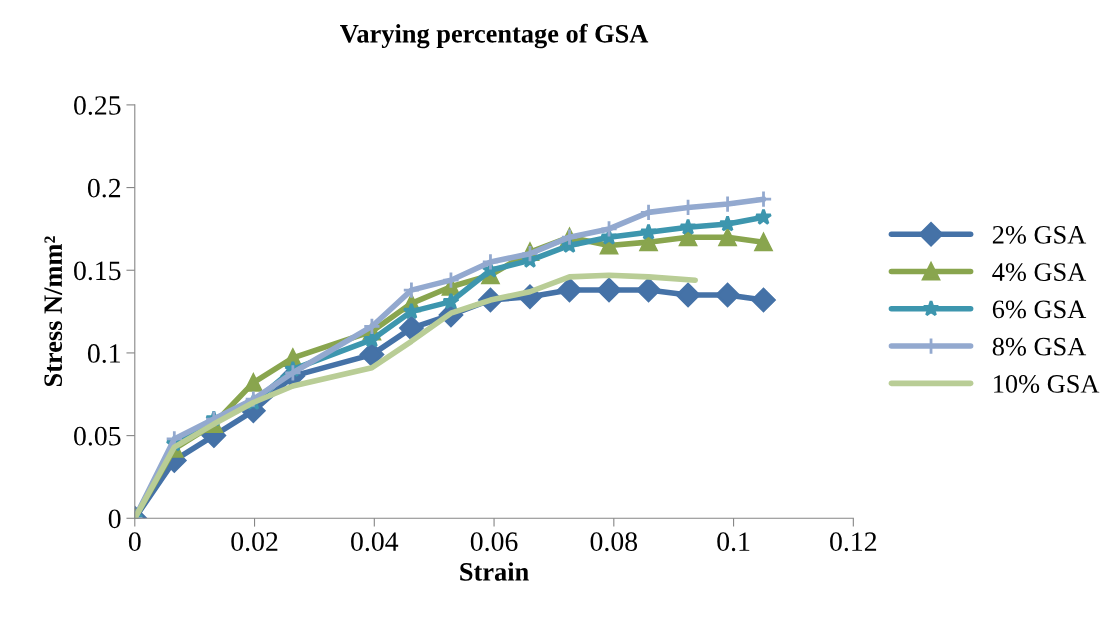 The width and height of the screenshot is (1114, 617). What do you see at coordinates (1039, 234) in the screenshot?
I see `legend-label: 2% GSA` at bounding box center [1039, 234].